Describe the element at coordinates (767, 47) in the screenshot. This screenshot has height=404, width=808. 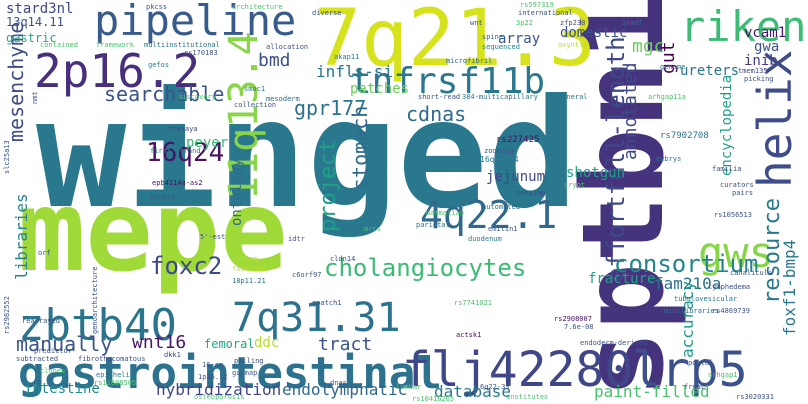
I see `word-gwa: gwa` at that location.